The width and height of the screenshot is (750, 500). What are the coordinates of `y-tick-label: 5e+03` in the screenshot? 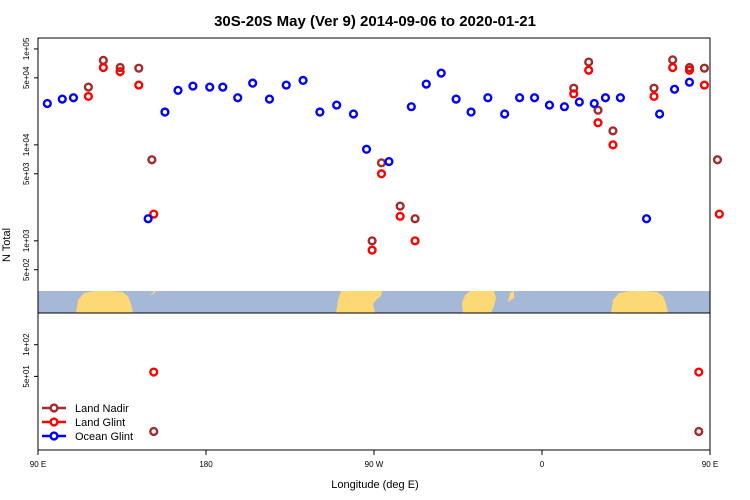 It's located at (26, 173).